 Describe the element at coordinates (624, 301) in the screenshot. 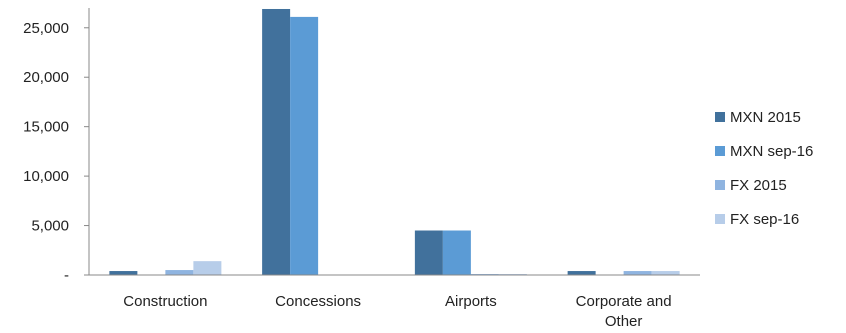

I see `x-tick-label: Corporate and` at that location.